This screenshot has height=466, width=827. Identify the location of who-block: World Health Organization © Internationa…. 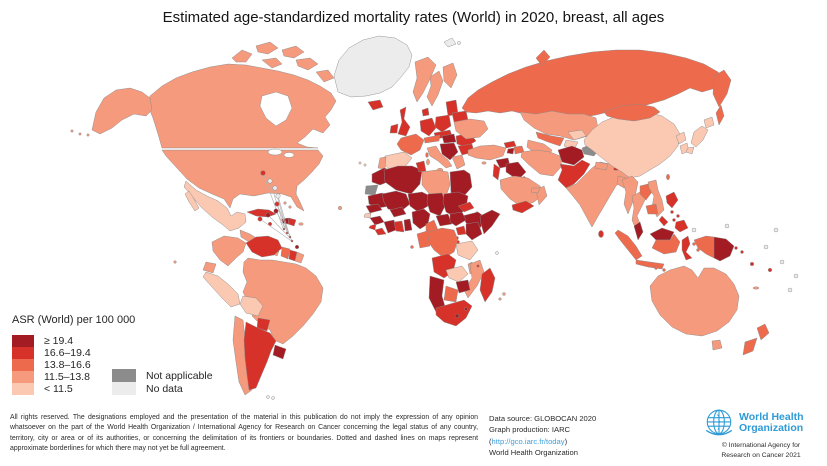
(761, 434).